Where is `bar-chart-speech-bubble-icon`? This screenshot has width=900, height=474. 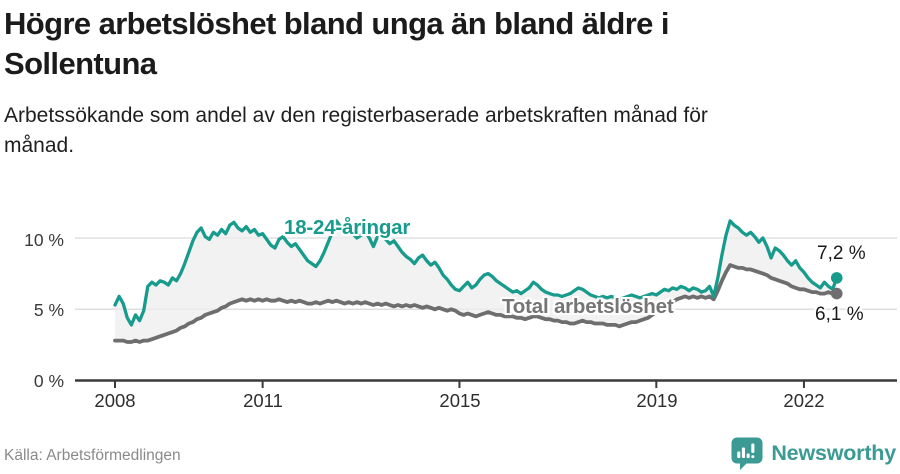 bar-chart-speech-bubble-icon is located at coordinates (747, 453).